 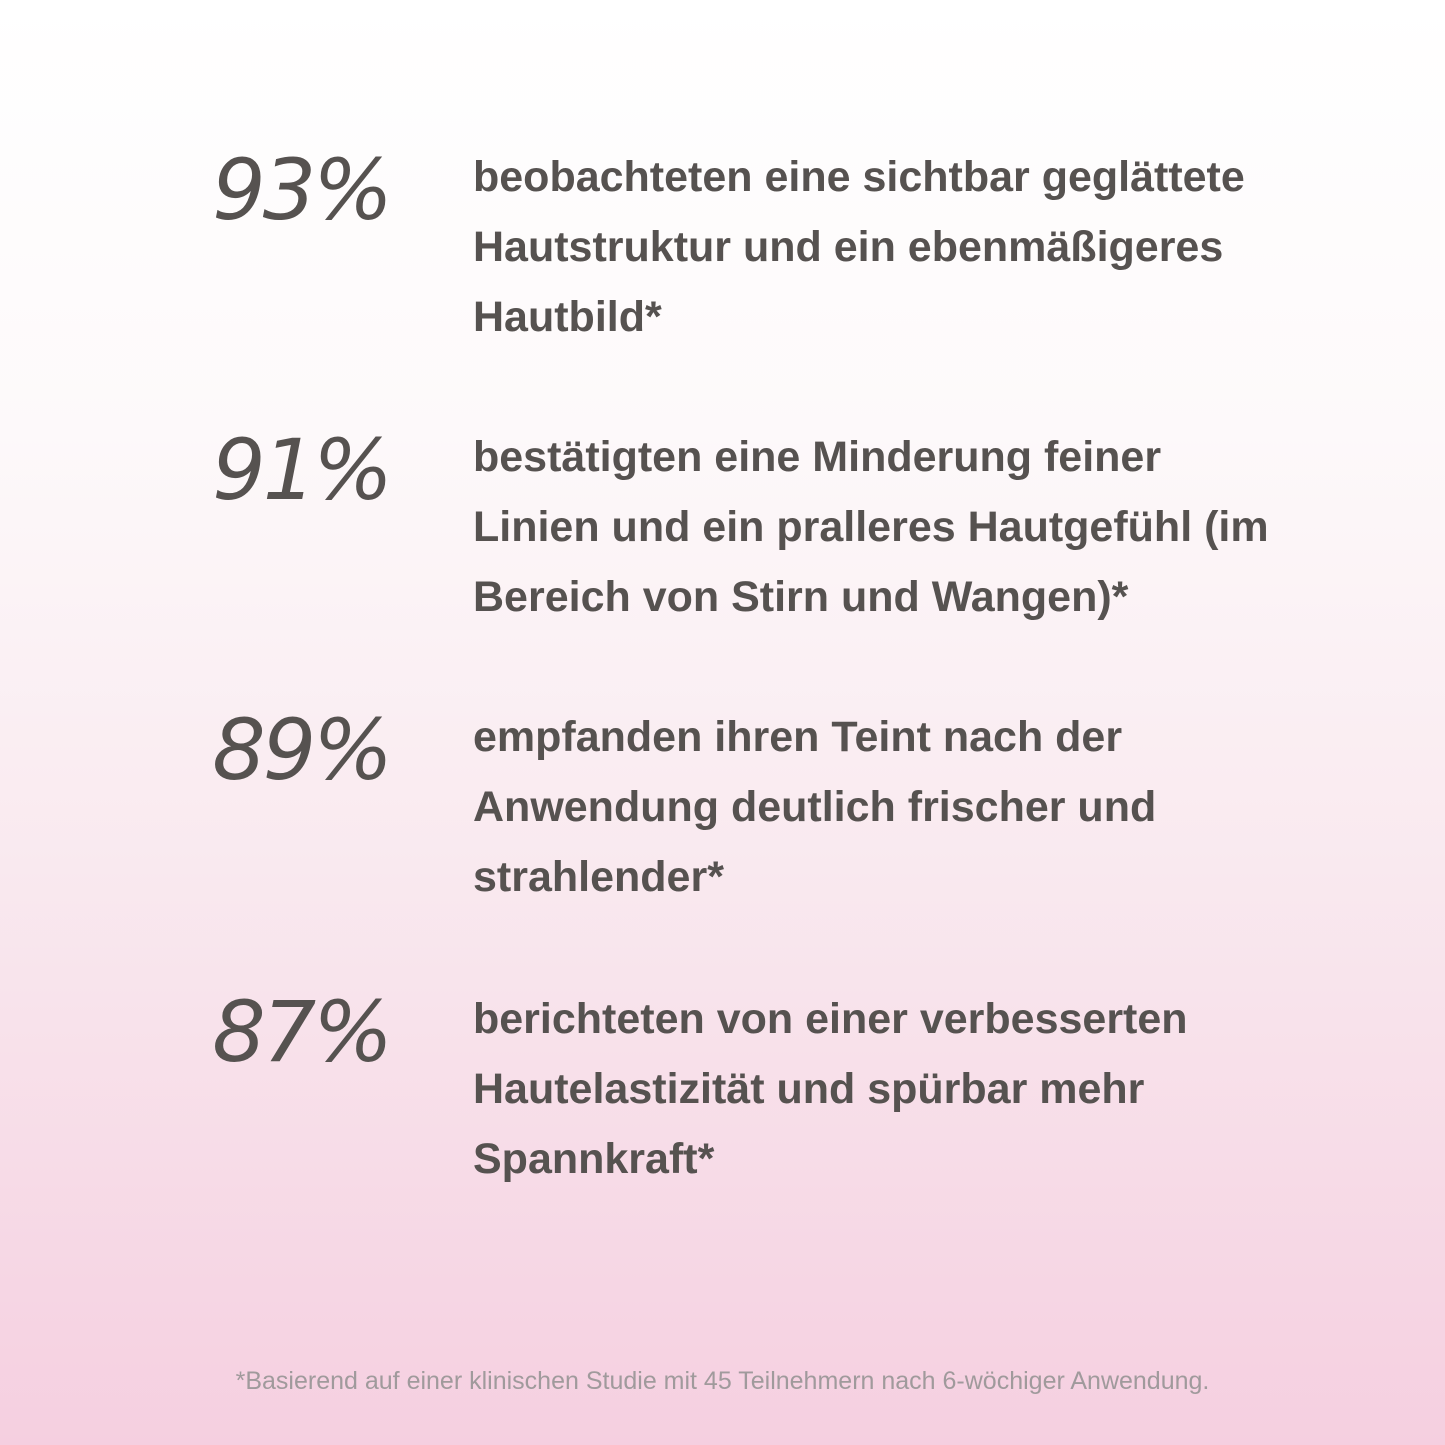 What do you see at coordinates (594, 1159) in the screenshot?
I see `stat-description-line: Spannkraft*` at bounding box center [594, 1159].